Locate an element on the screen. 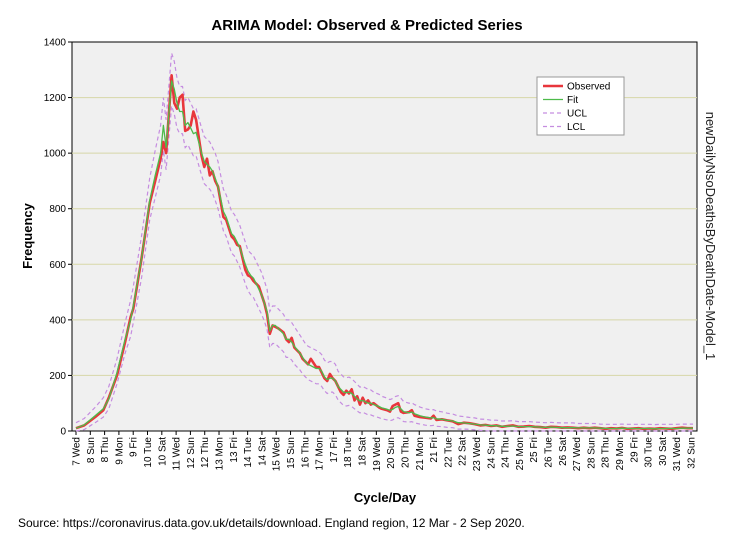 This screenshot has width=735, height=548. x-tick-label: 30 Tue is located at coordinates (649, 452).